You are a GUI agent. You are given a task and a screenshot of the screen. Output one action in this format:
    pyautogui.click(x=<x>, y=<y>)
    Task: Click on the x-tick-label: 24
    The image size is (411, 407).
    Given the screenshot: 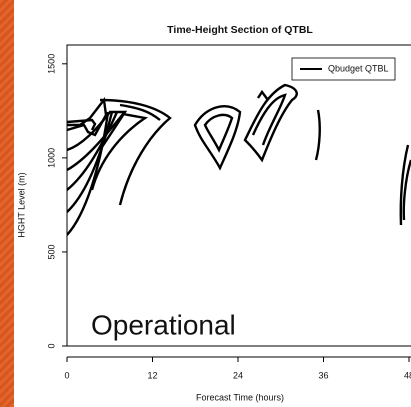 What is the action you would take?
    pyautogui.click(x=238, y=375)
    